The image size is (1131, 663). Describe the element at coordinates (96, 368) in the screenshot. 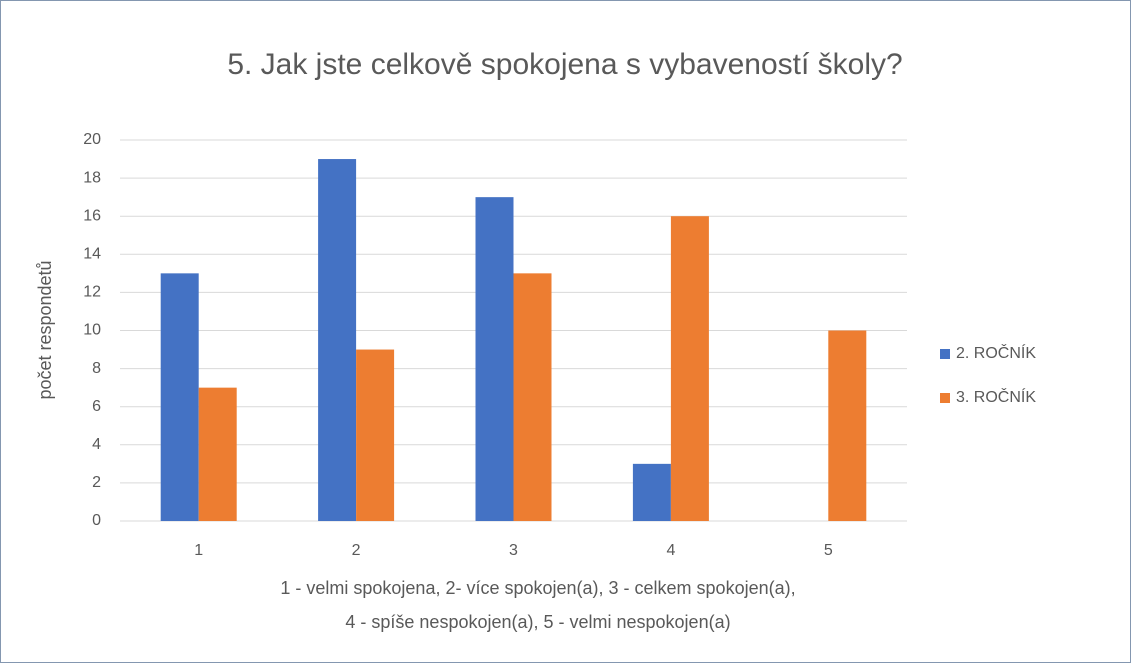

I see `y-tick-label: 8` at that location.